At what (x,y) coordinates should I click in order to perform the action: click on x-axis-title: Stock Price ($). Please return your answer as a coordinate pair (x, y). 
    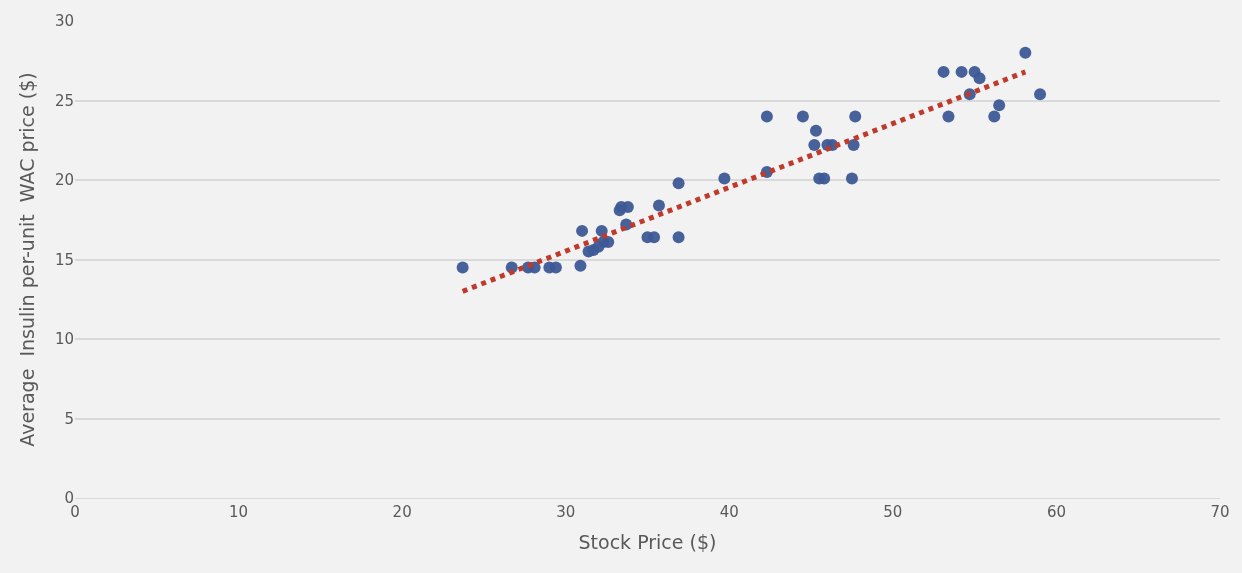
    Looking at the image, I should click on (647, 541).